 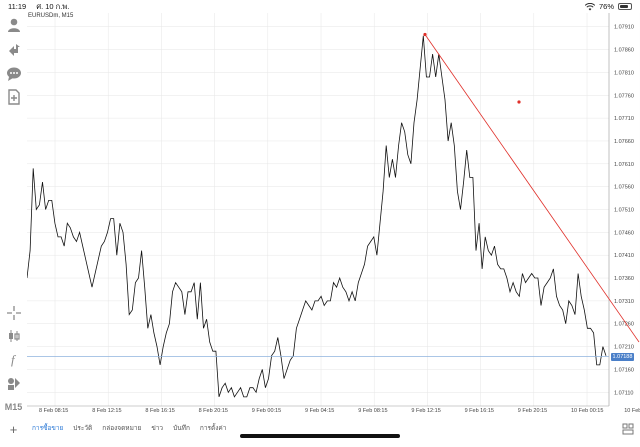 I want to click on y-tick-label: 1.07910, so click(x=624, y=28).